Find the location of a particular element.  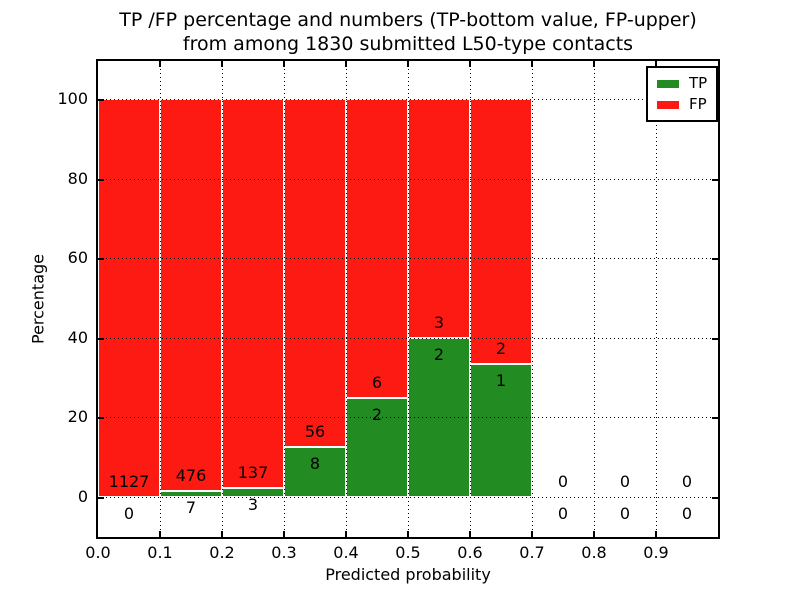

fp-count-label: 2 is located at coordinates (501, 349).